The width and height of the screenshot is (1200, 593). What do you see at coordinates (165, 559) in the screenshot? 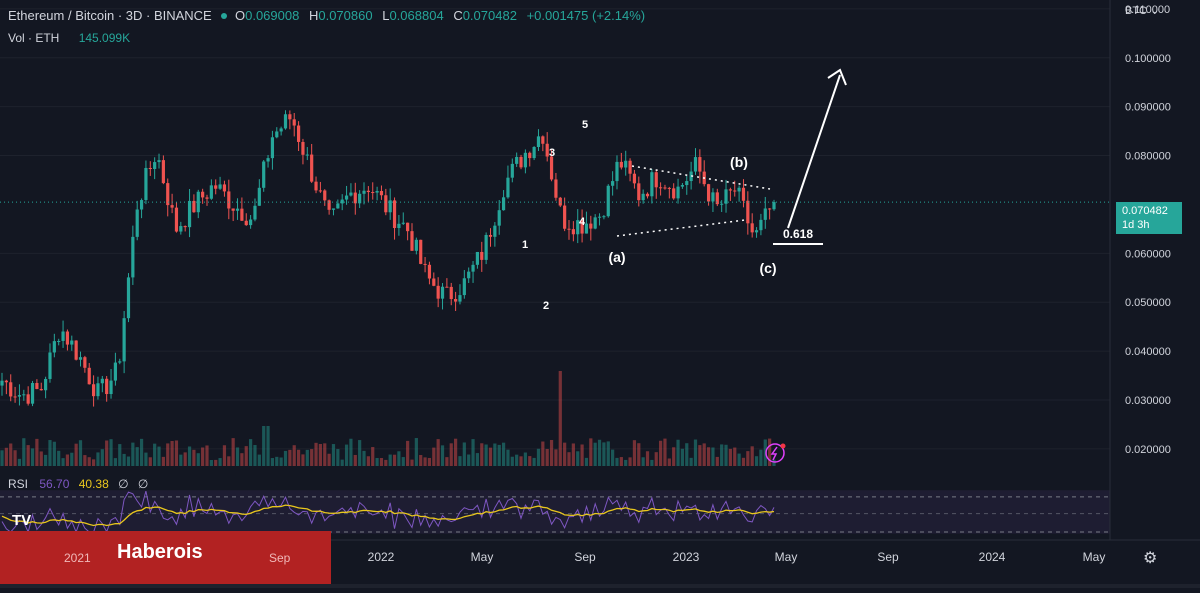
I see `brand-watermark: 2021 Haberois Sep` at bounding box center [165, 559].